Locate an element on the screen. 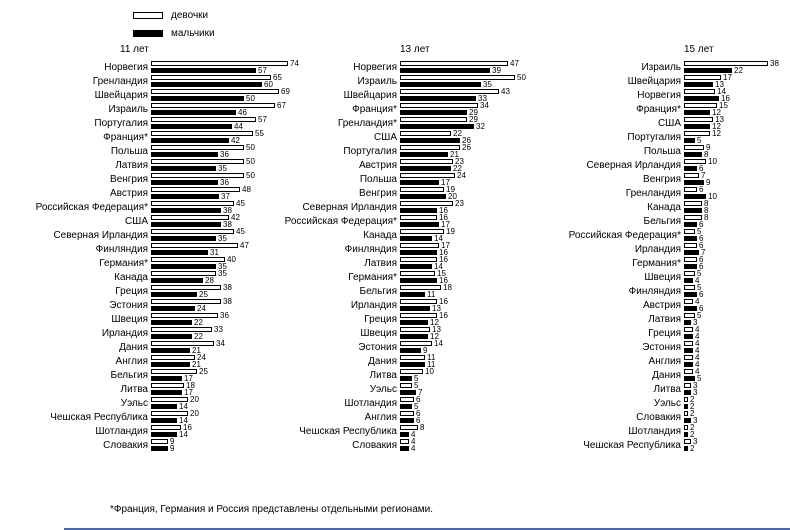 The image size is (790, 530). girls-bar-line: 38 is located at coordinates (191, 287).